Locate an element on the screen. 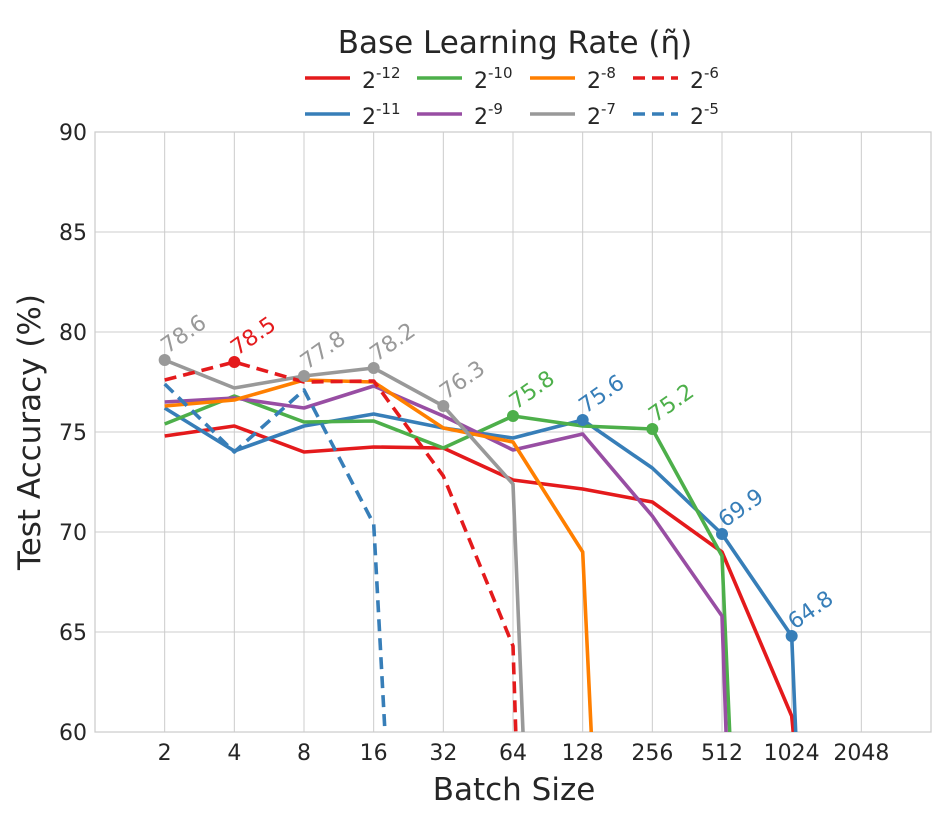 Image resolution: width=947 pixels, height=823 pixels. y-tick-label: 90 is located at coordinates (73, 133).